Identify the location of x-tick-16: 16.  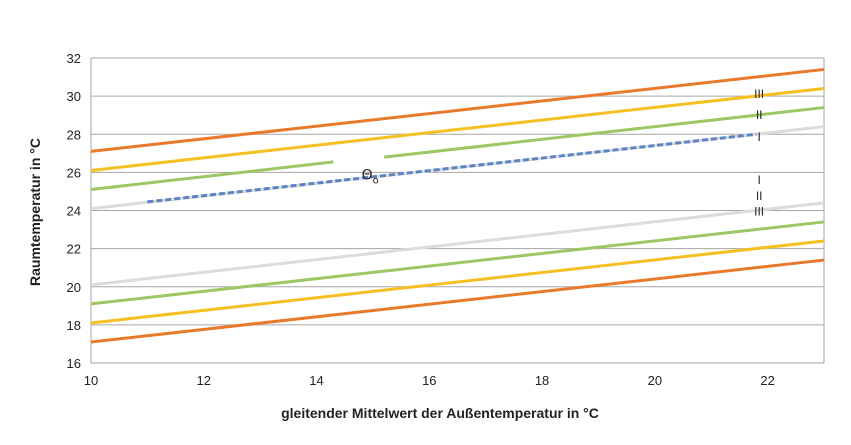
(429, 380).